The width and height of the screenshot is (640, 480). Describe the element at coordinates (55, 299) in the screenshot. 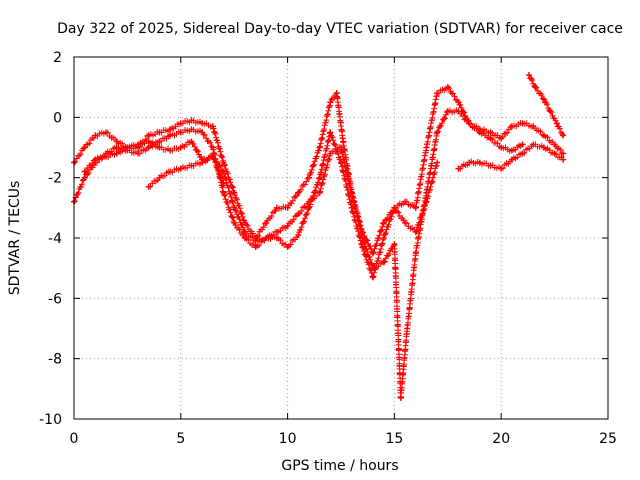

I see `y-tick-label: -6` at that location.